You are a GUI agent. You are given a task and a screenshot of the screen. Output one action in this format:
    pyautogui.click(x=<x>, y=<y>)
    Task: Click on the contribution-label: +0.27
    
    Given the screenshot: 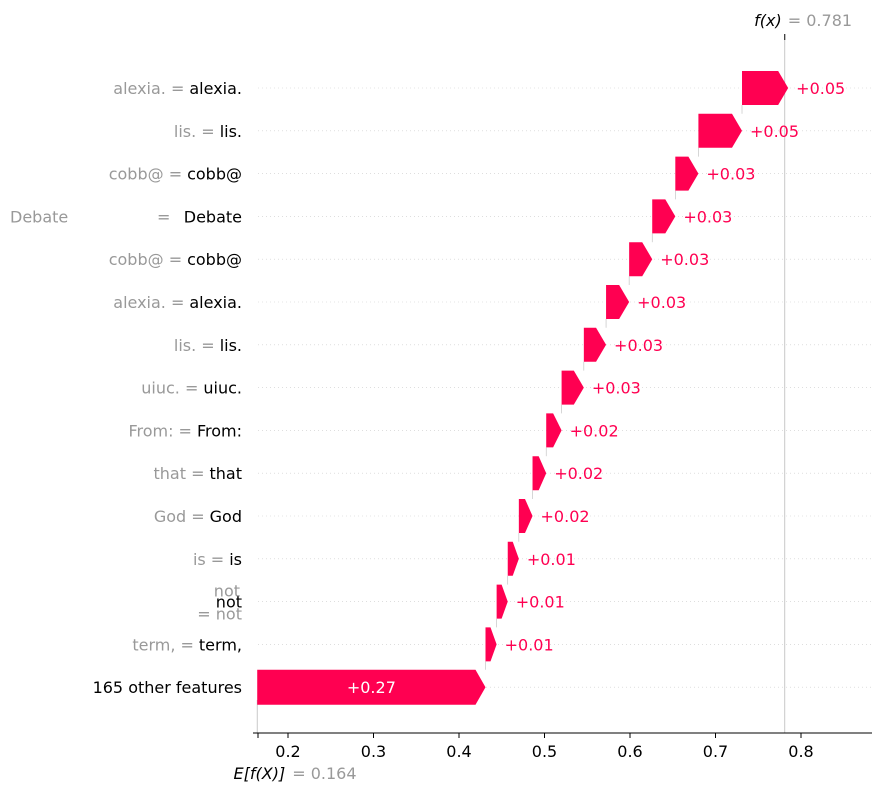 What is the action you would take?
    pyautogui.click(x=371, y=687)
    